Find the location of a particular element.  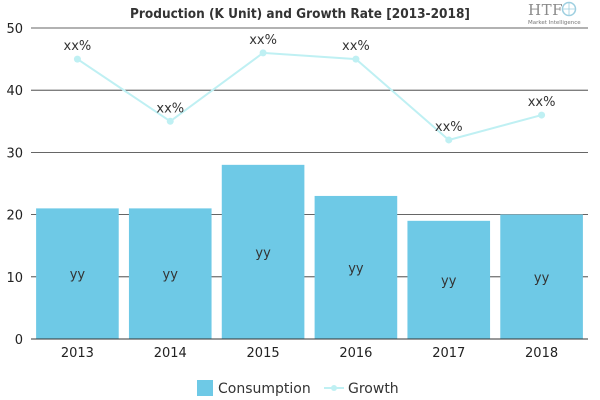

y-tick-label: 0 is located at coordinates (19, 340).